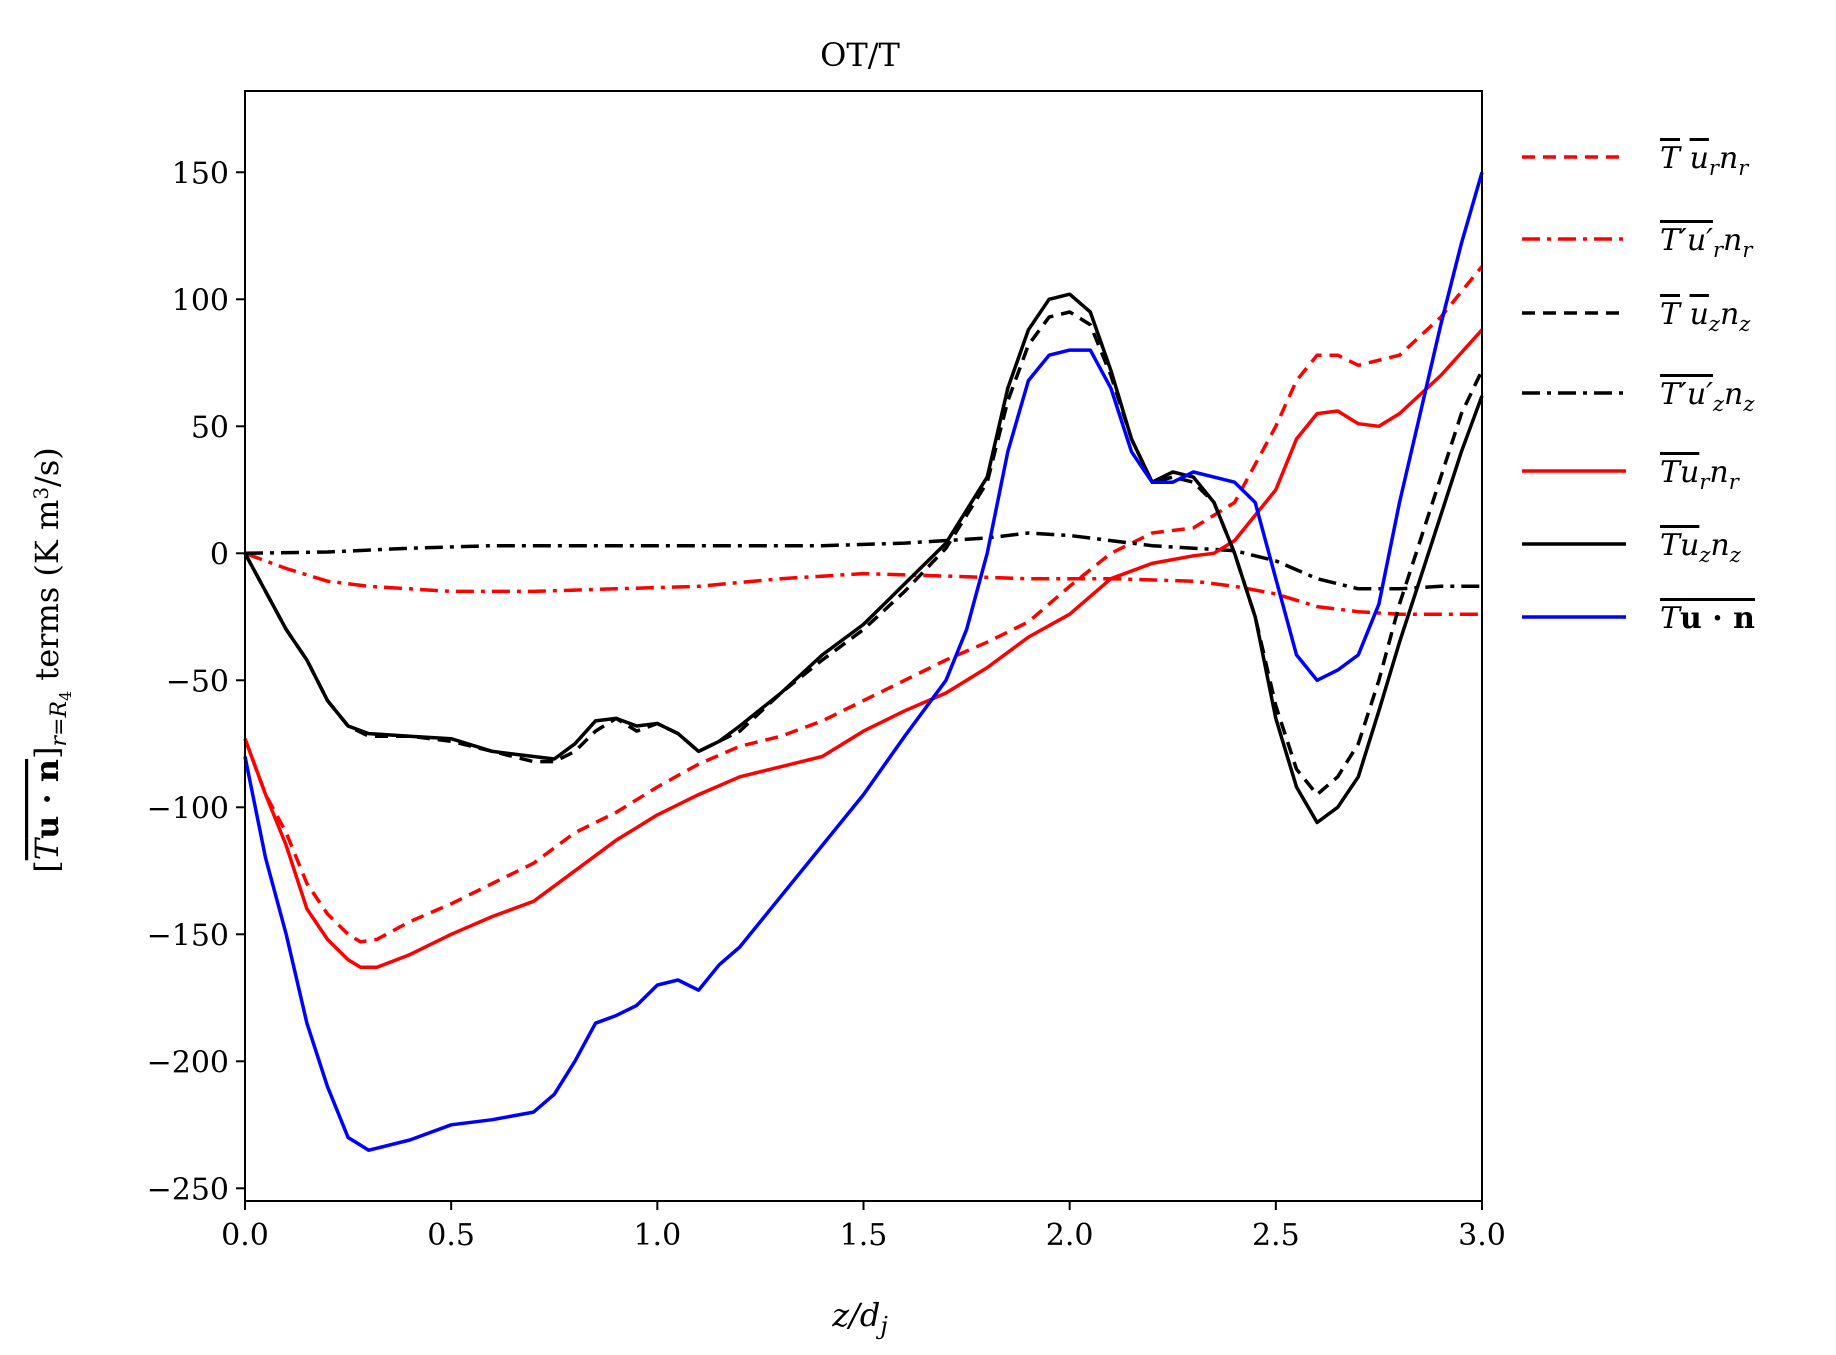 The image size is (1836, 1355). I want to click on y-tick-label: 0, so click(219, 554).